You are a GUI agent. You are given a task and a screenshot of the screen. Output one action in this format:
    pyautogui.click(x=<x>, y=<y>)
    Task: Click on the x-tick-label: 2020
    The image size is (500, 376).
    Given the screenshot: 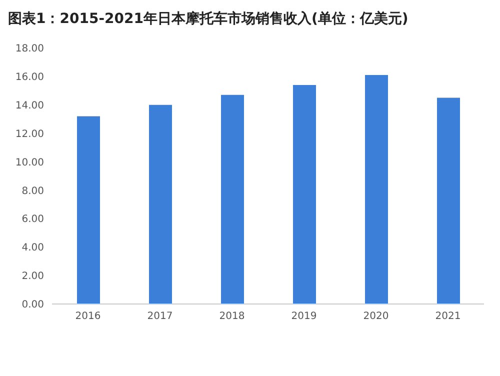 What is the action you would take?
    pyautogui.click(x=376, y=316)
    